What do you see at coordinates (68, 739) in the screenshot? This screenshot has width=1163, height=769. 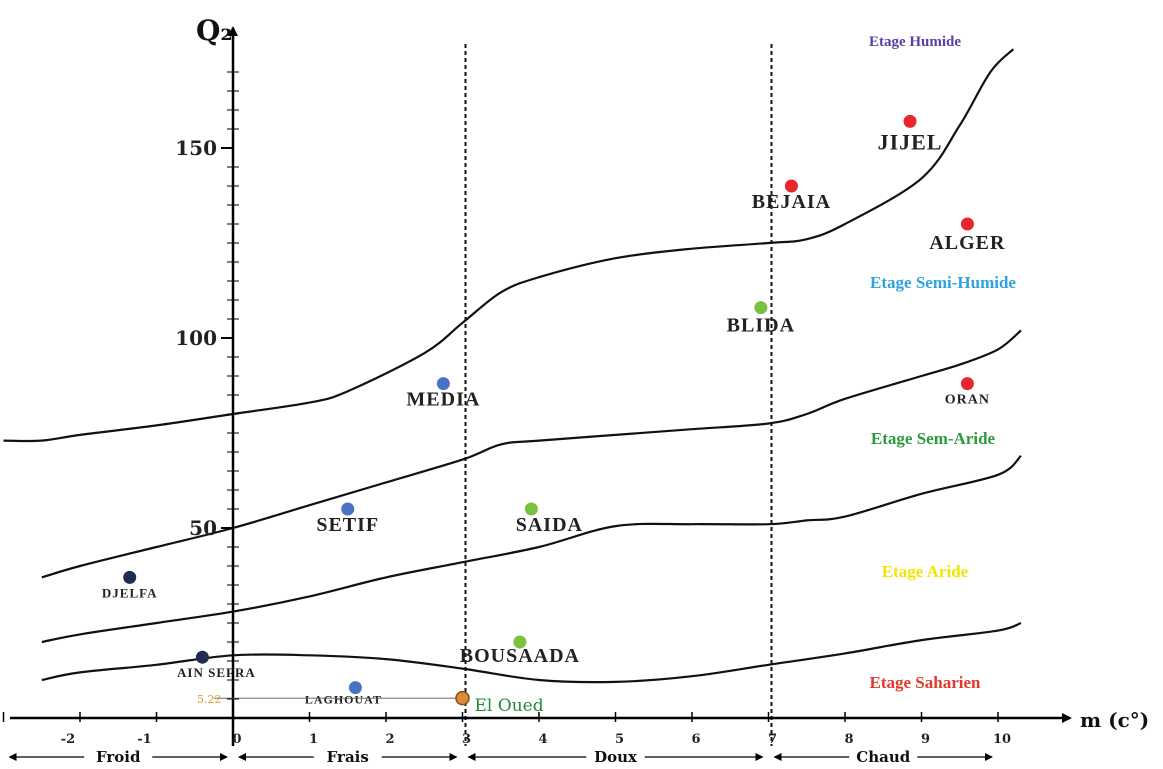 I see `x-tick-label: -2` at bounding box center [68, 739].